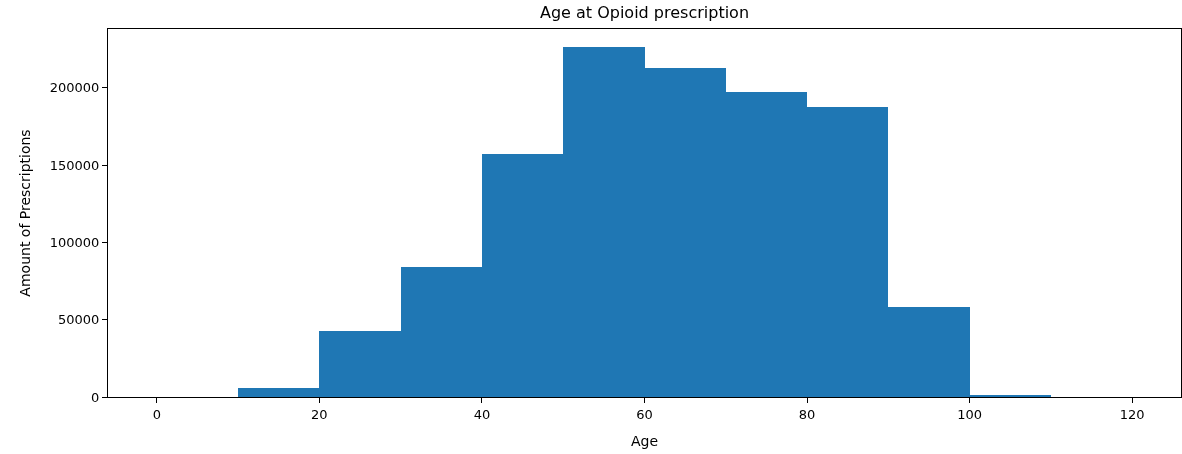 The width and height of the screenshot is (1182, 454). Describe the element at coordinates (807, 414) in the screenshot. I see `x-tick-label: 80` at that location.